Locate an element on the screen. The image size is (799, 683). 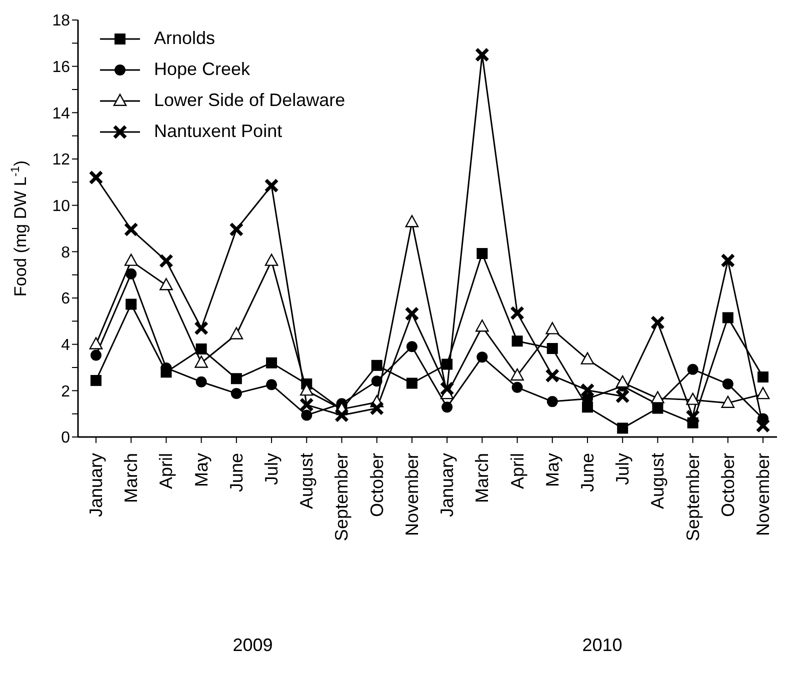
legend-label: Arnolds is located at coordinates (185, 38).